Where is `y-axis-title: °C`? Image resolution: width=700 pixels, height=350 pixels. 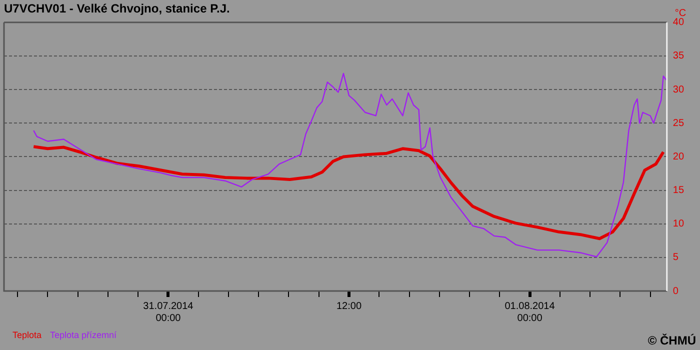
y-axis-title: °C is located at coordinates (680, 14).